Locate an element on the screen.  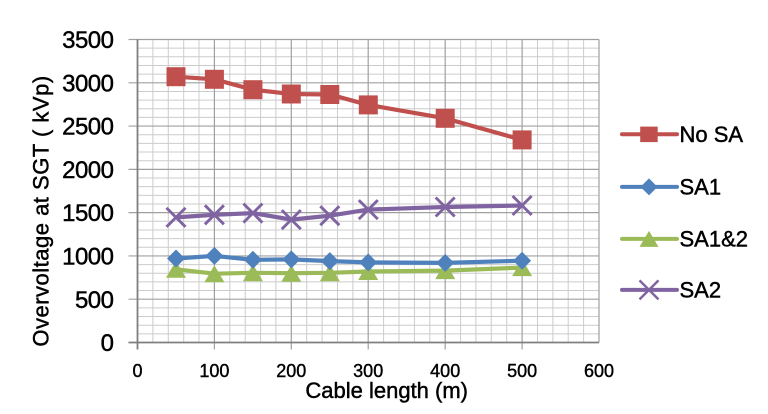
svg-text: SA2 is located at coordinates (701, 290).